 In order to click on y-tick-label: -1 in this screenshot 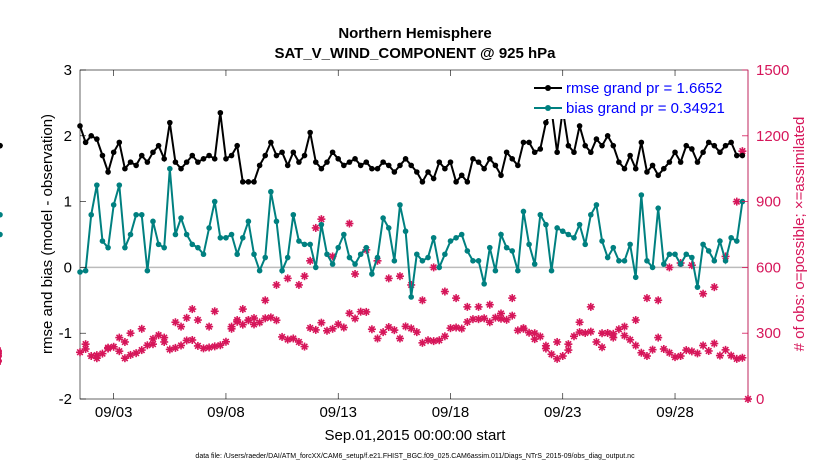, I will do `click(65, 333)`.